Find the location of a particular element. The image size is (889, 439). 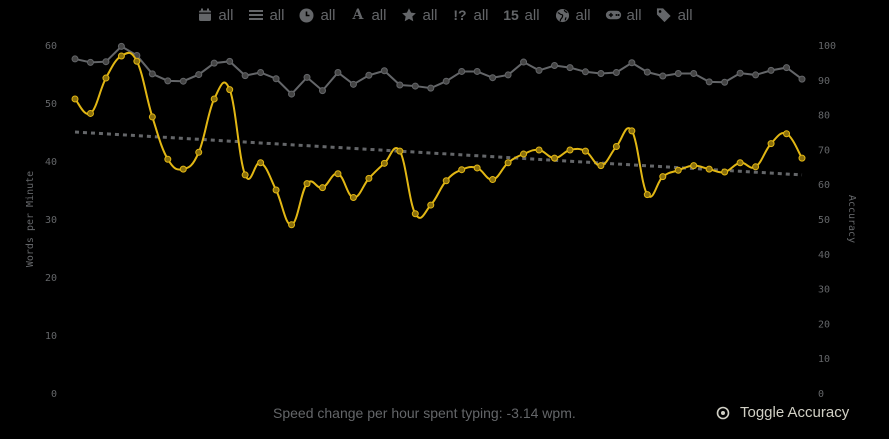

trend-line is located at coordinates (438, 153).